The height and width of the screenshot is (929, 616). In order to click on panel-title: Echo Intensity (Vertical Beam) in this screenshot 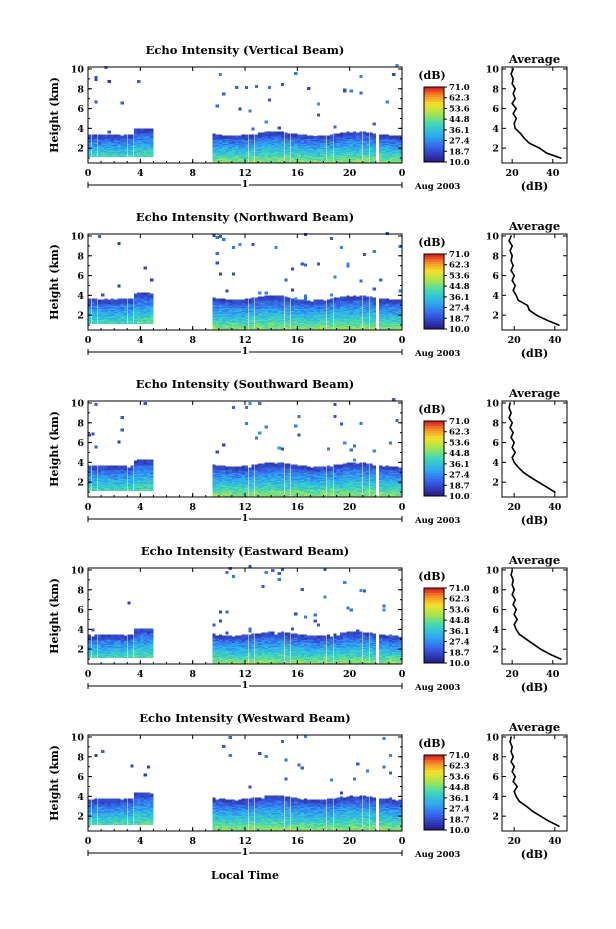, I will do `click(245, 50)`.